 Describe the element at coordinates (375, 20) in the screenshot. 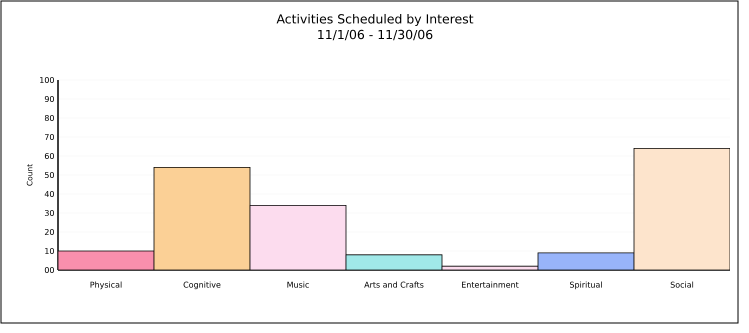

I see `chart-title: Activities Scheduled by Interest` at that location.